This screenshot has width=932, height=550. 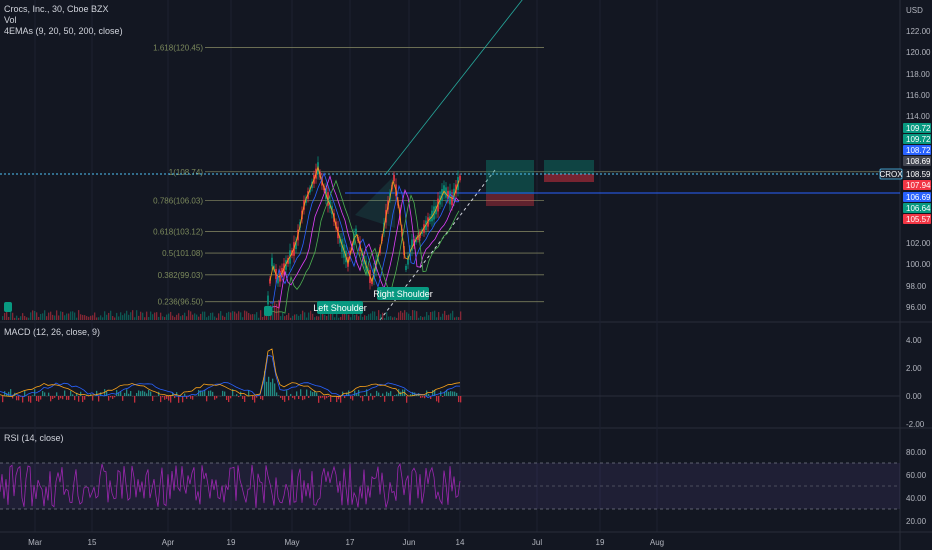 What do you see at coordinates (364, 224) in the screenshot?
I see `ema-line` at bounding box center [364, 224].